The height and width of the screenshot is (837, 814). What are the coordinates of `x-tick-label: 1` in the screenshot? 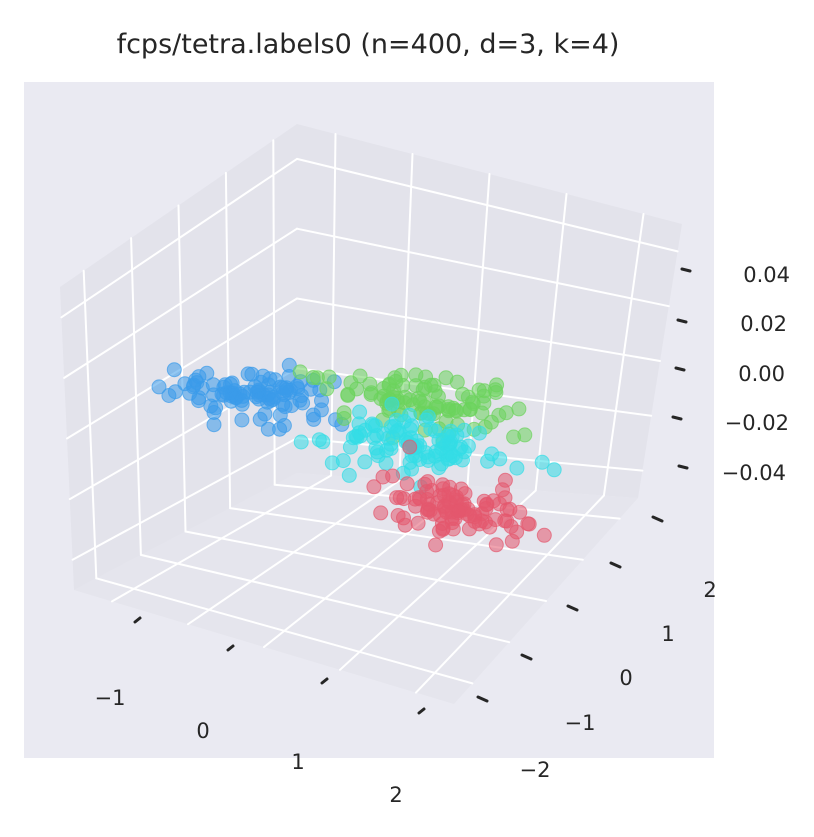 It's located at (297, 762).